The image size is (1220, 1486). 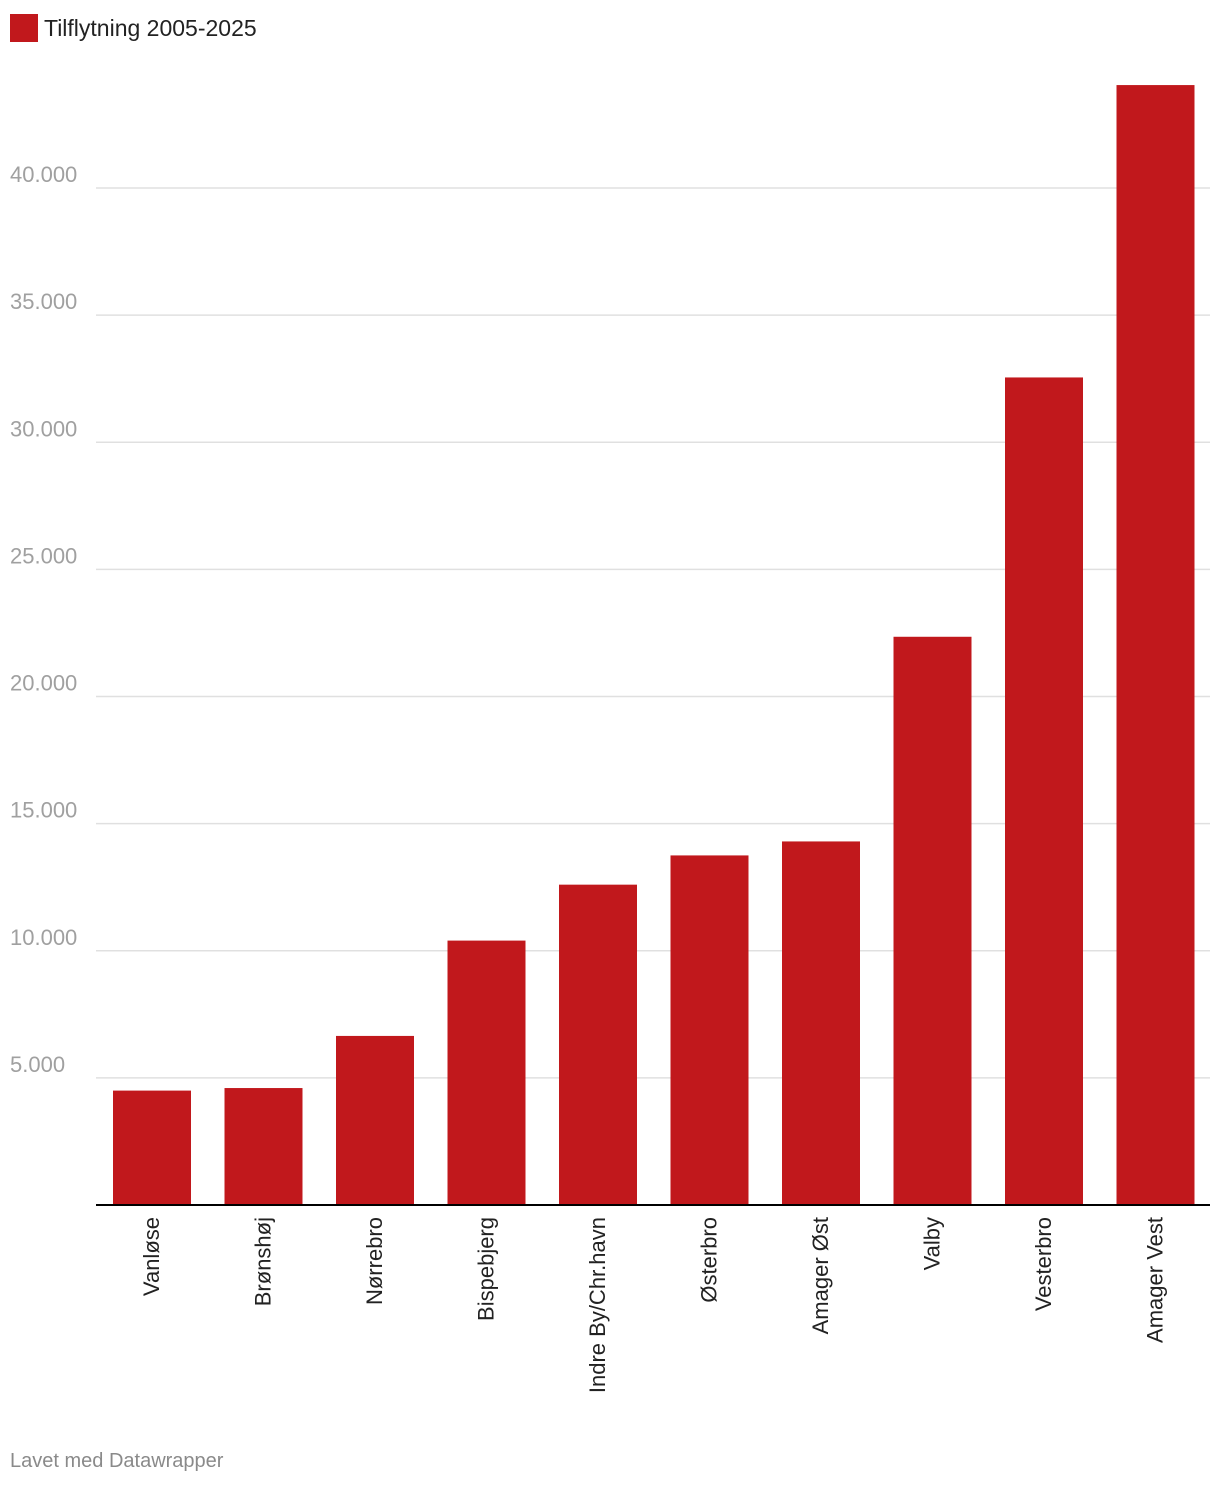 What do you see at coordinates (151, 1256) in the screenshot?
I see `x-tick-label: Vanløse` at bounding box center [151, 1256].